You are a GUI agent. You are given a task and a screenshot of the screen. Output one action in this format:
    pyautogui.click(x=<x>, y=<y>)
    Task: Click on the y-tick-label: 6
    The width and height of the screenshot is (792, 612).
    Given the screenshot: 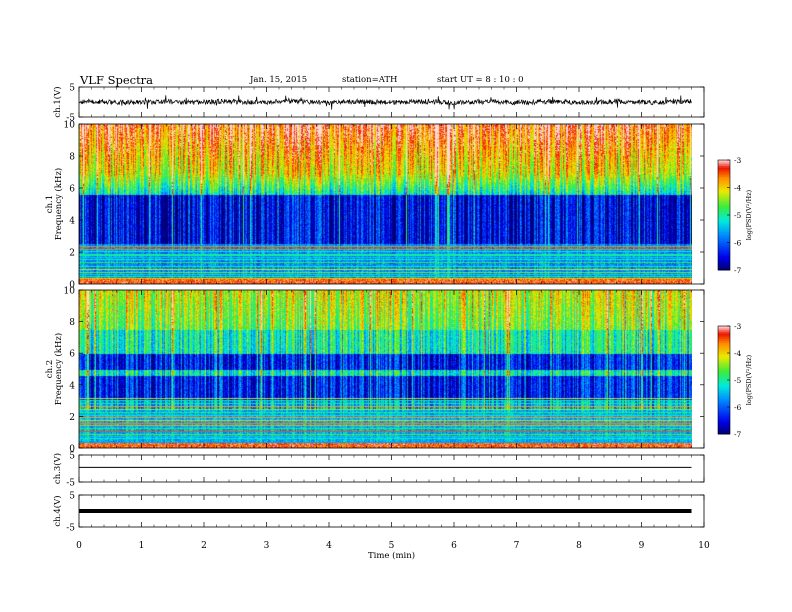 What is the action you would take?
    pyautogui.click(x=72, y=355)
    